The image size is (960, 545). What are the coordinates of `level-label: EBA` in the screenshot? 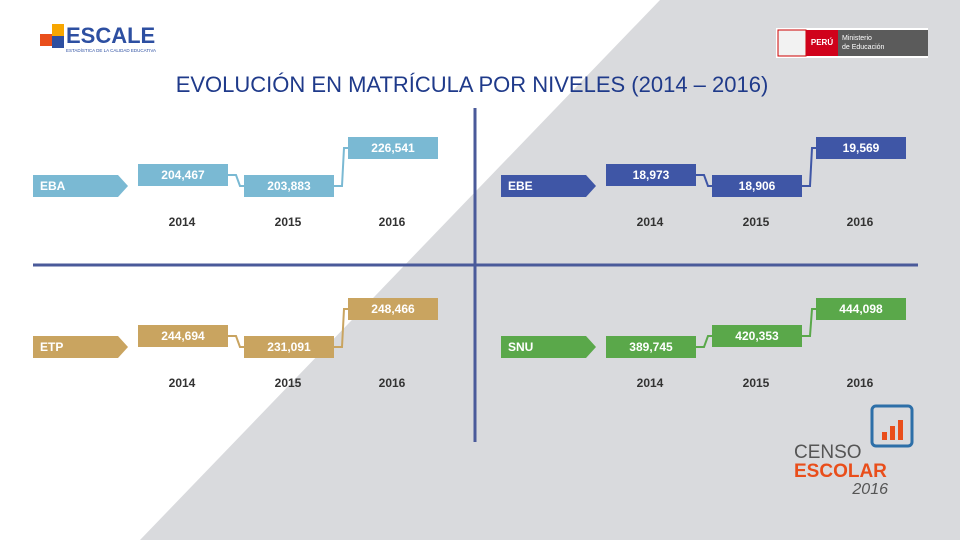 It's located at (53, 186).